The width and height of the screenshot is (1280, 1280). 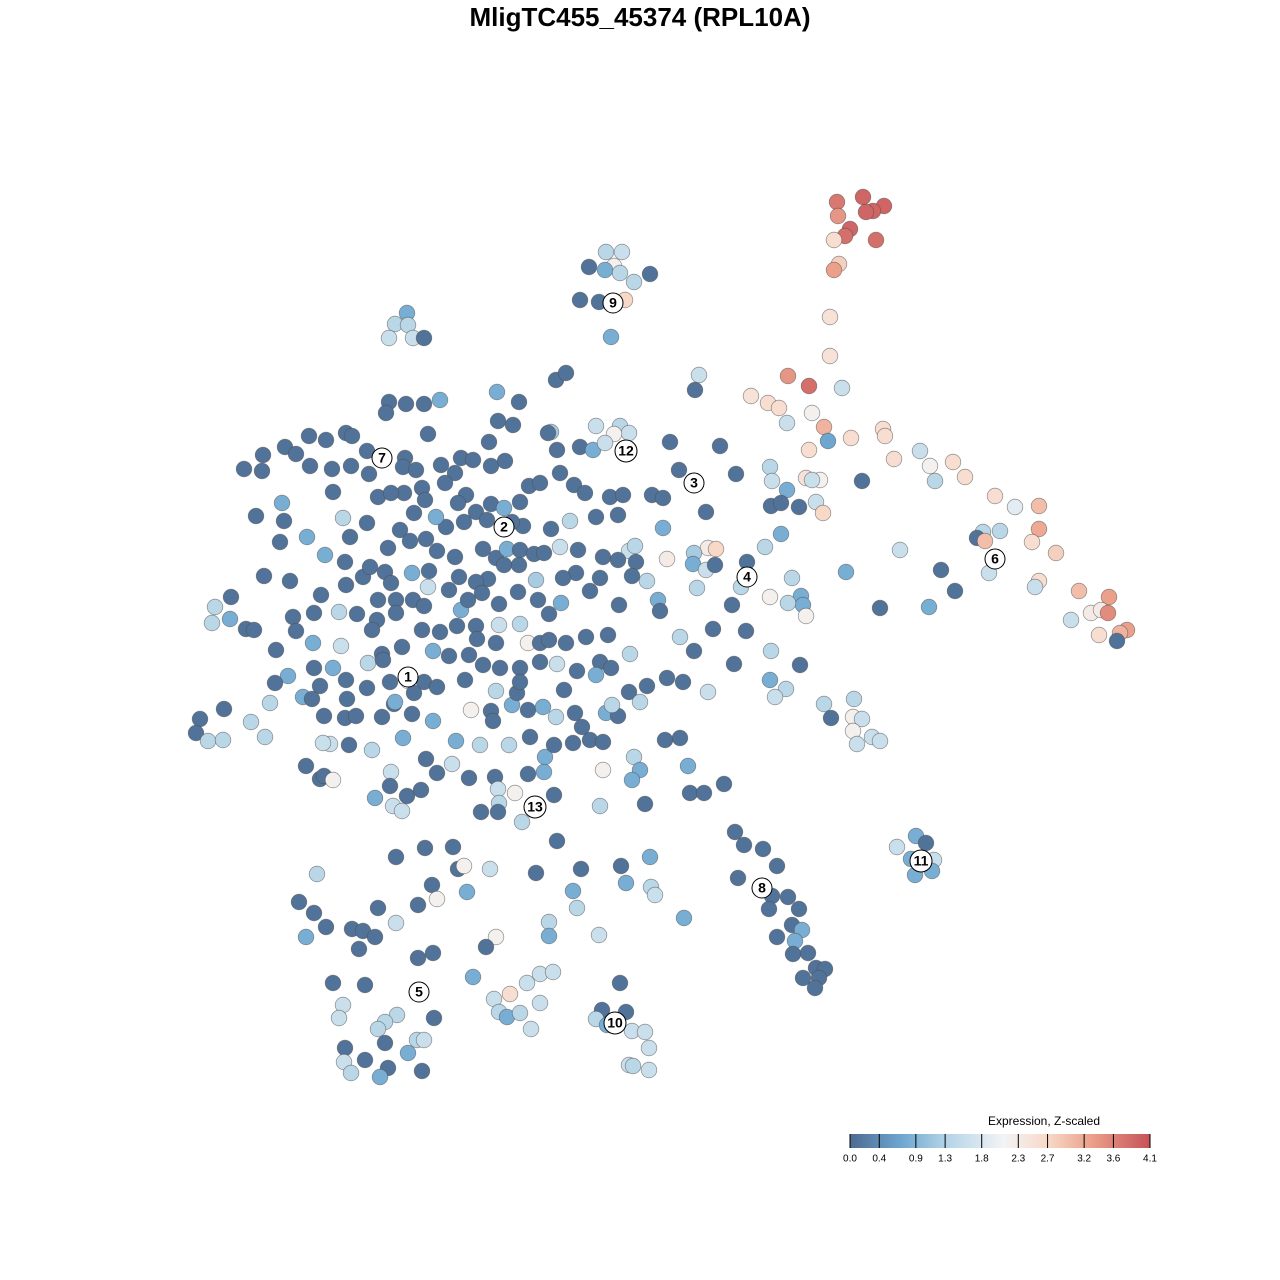 What do you see at coordinates (615, 1023) in the screenshot?
I see `cluster-label-badge` at bounding box center [615, 1023].